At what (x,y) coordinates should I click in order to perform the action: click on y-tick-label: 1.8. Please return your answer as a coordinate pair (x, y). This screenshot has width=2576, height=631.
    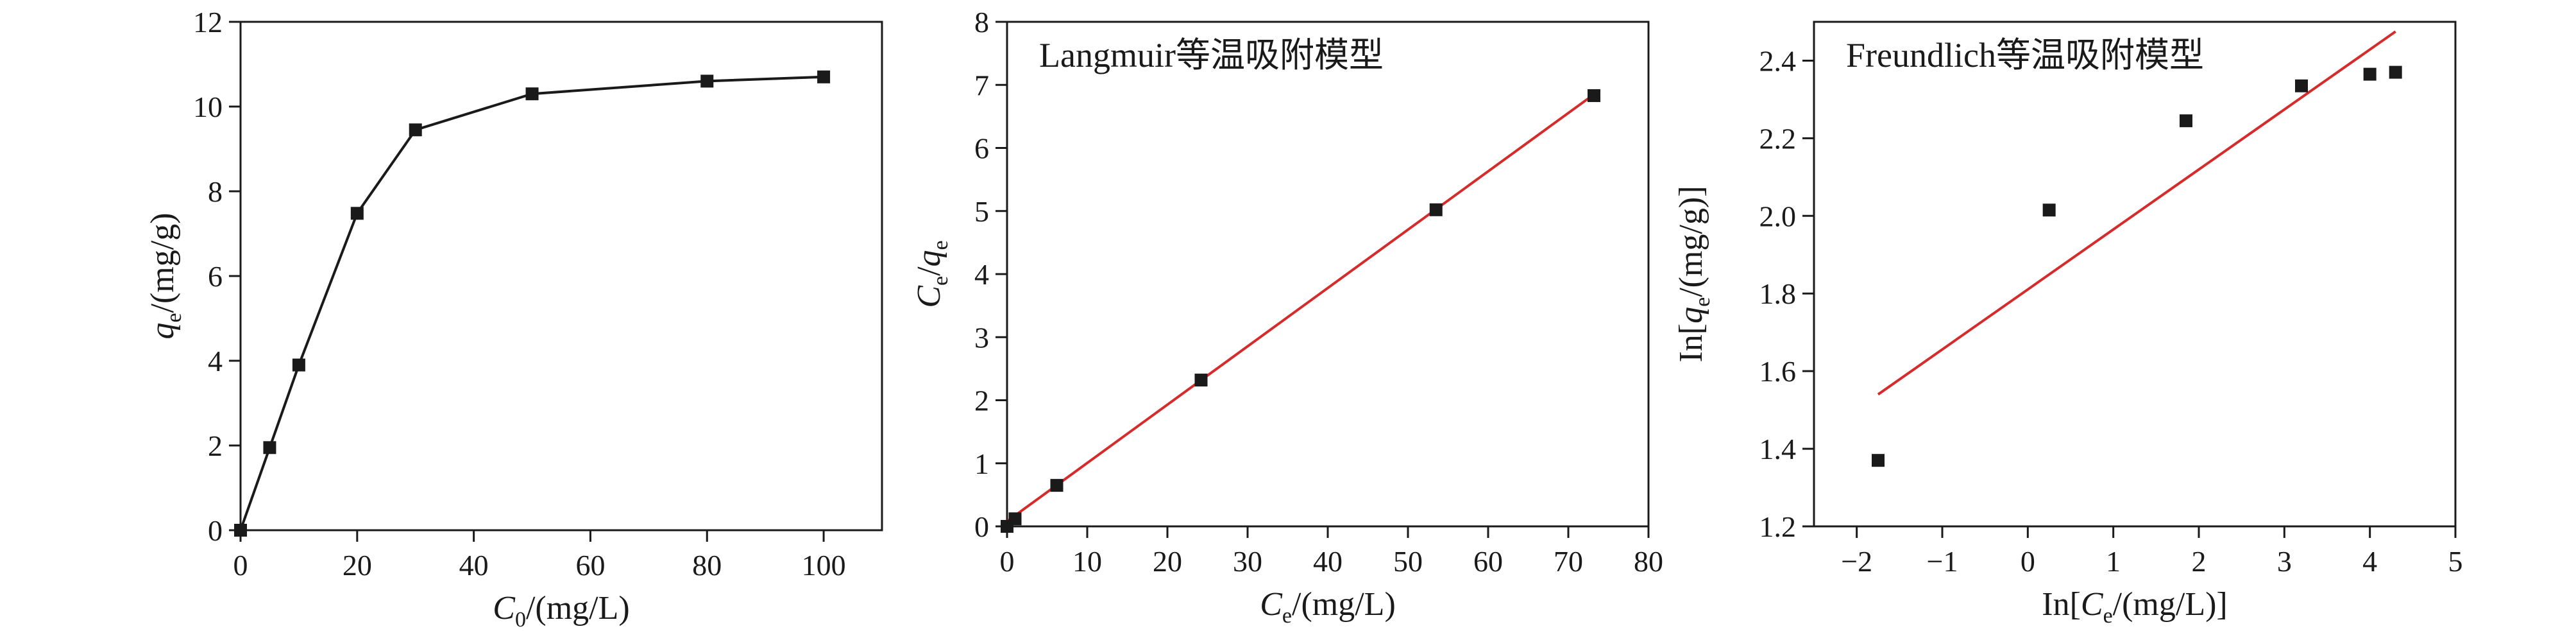
    Looking at the image, I should click on (1778, 293).